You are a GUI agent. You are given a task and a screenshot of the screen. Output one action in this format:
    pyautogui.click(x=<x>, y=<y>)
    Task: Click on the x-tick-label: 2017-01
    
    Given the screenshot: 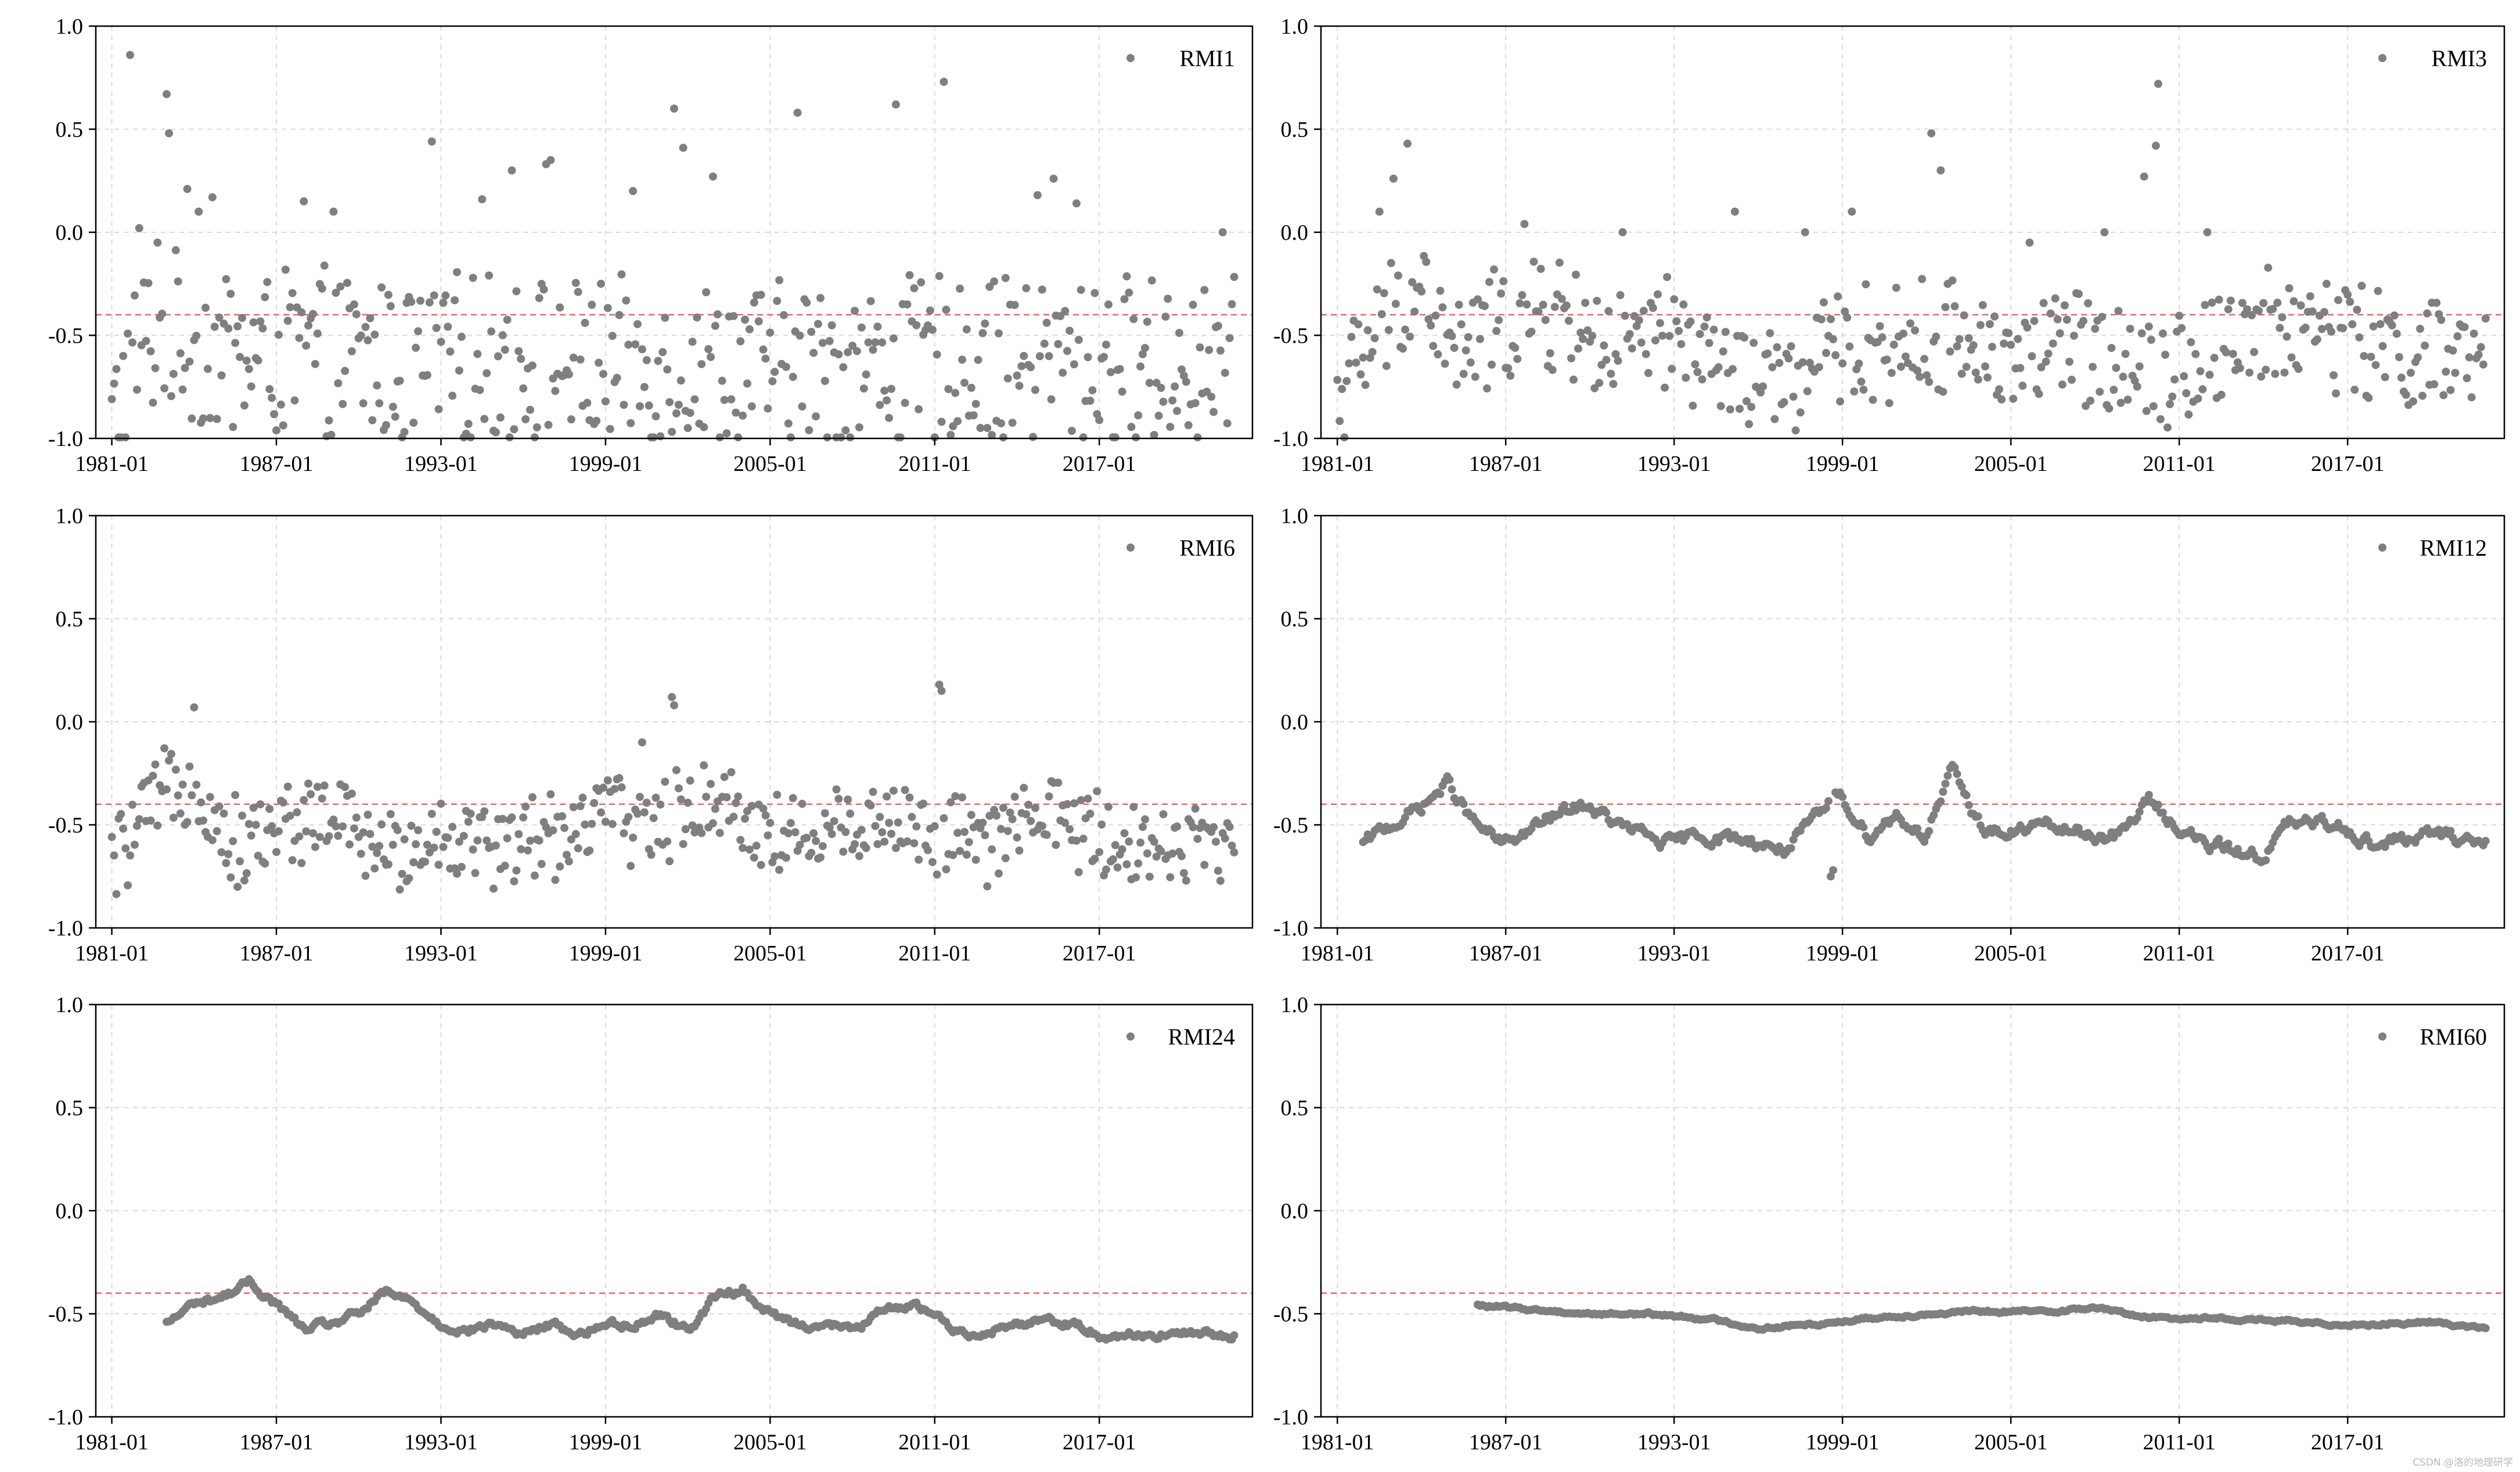 What is the action you would take?
    pyautogui.click(x=2348, y=464)
    